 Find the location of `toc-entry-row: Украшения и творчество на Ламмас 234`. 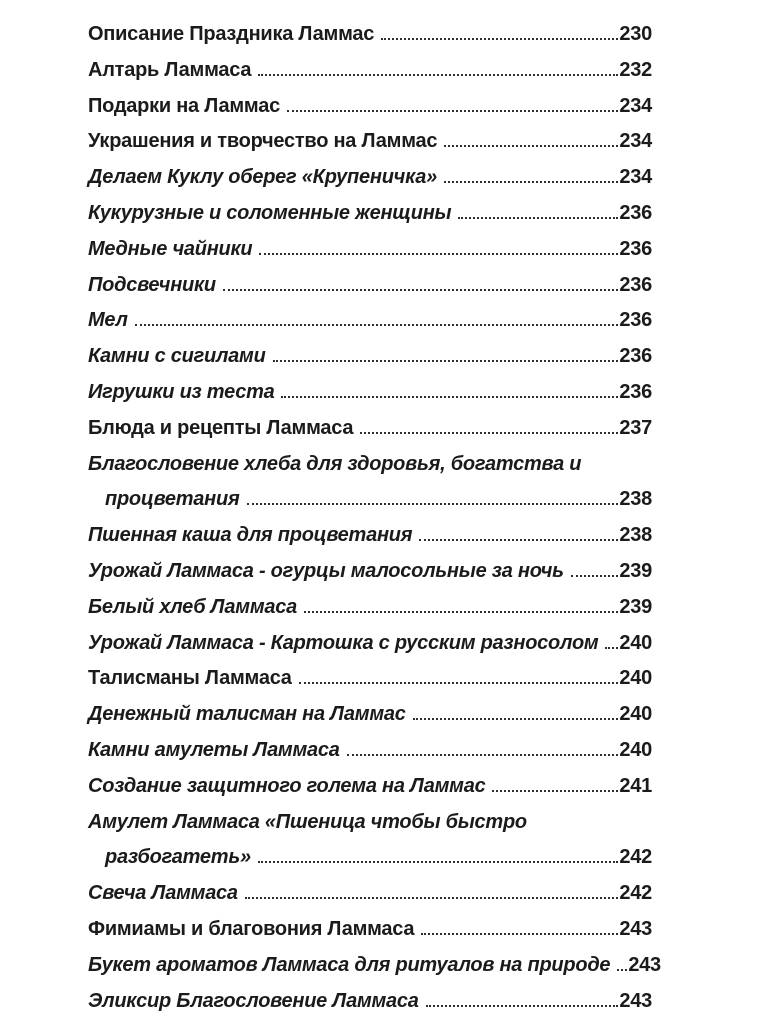

toc-entry-row: Украшения и творчество на Ламмас 234 is located at coordinates (370, 142).